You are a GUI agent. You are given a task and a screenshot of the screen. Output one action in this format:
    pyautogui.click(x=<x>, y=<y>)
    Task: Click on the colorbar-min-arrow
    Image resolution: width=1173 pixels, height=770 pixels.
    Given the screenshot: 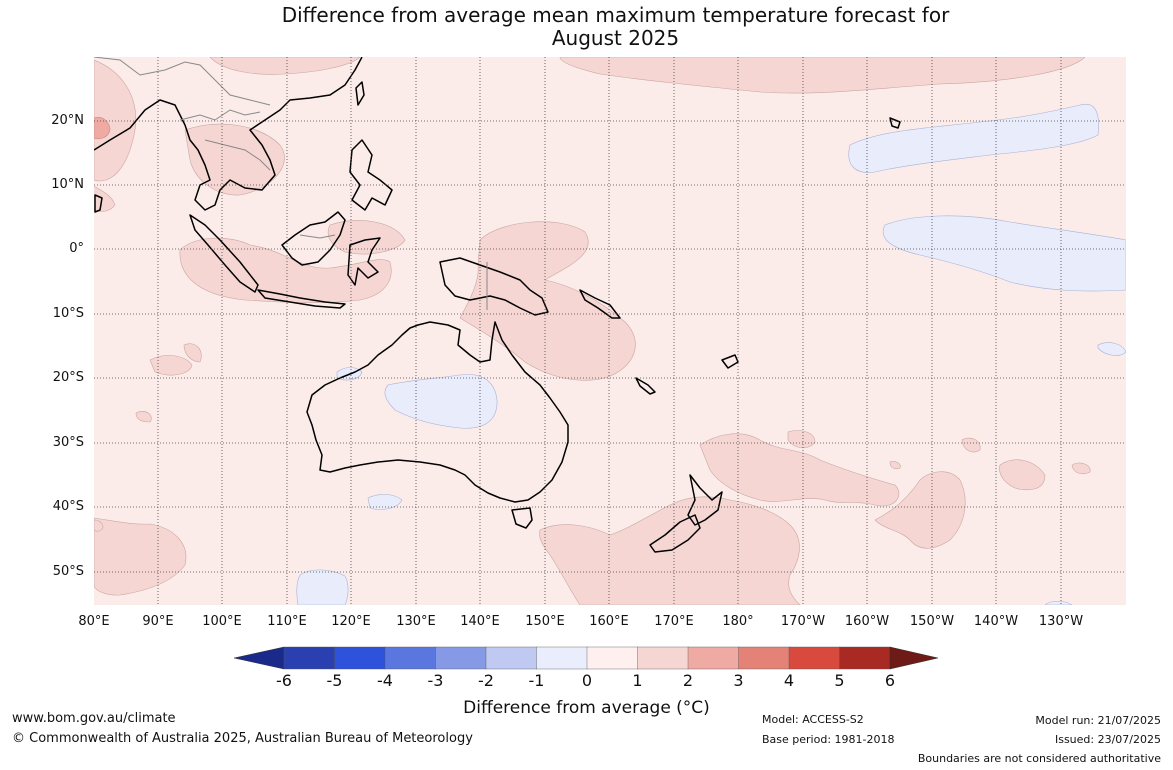 What is the action you would take?
    pyautogui.click(x=259, y=658)
    